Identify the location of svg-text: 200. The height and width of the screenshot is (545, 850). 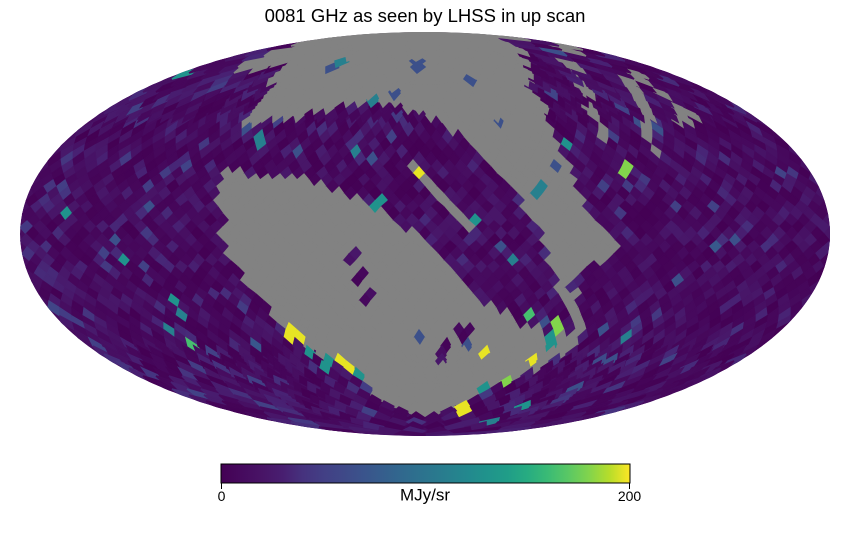
(630, 496).